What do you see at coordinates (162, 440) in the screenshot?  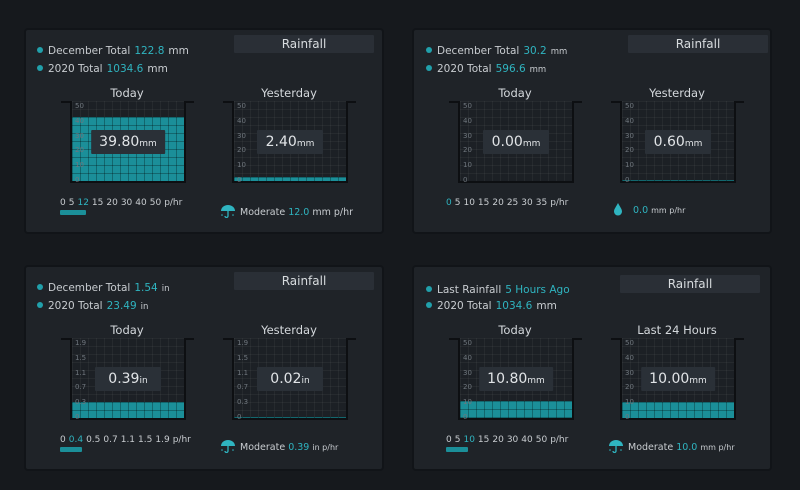 I see `scale-value: 1.9` at bounding box center [162, 440].